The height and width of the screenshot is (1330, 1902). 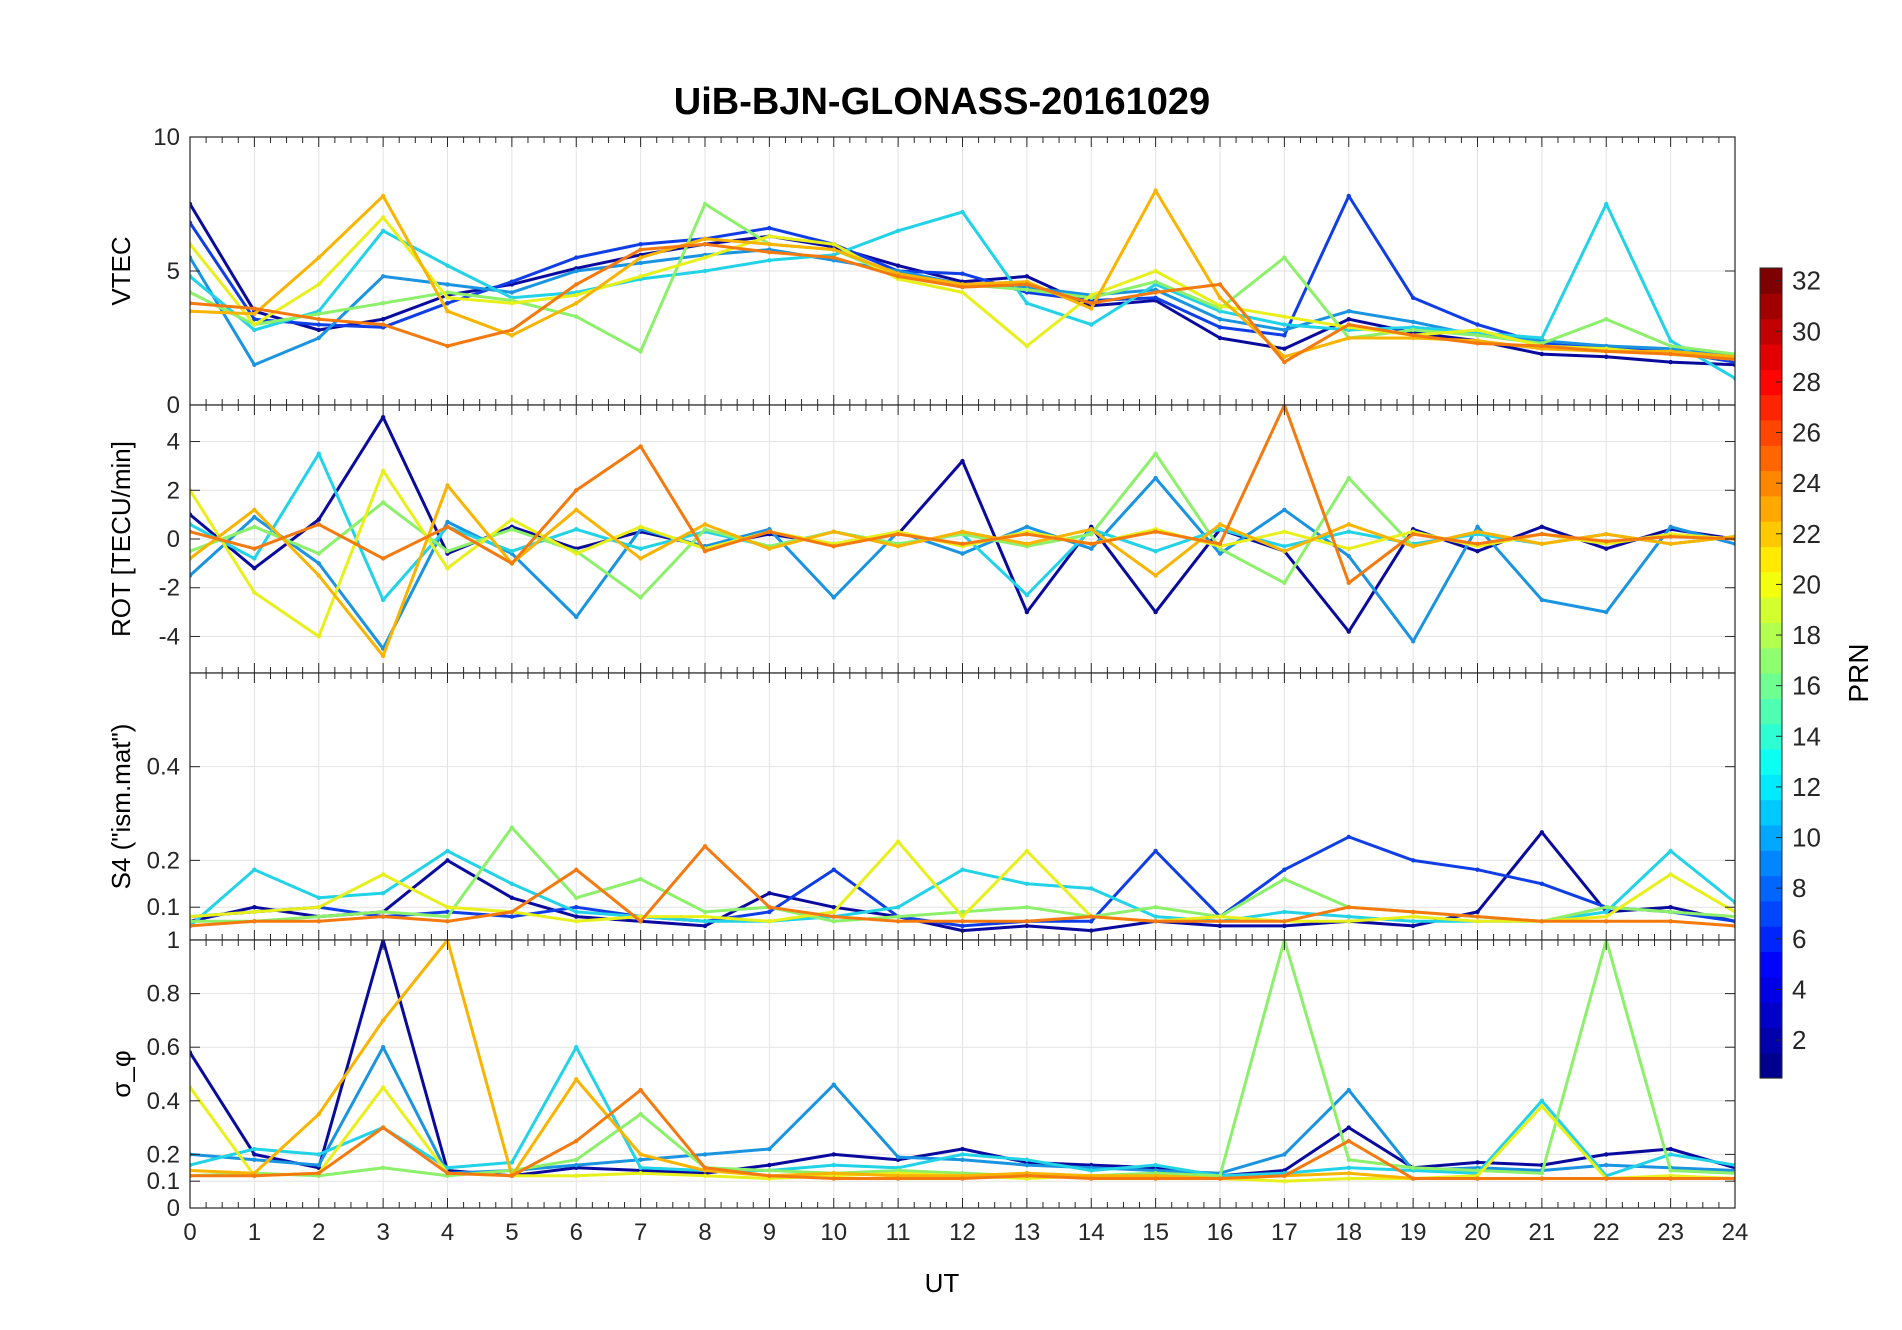 What do you see at coordinates (173, 442) in the screenshot?
I see `y-tick-label: 4` at bounding box center [173, 442].